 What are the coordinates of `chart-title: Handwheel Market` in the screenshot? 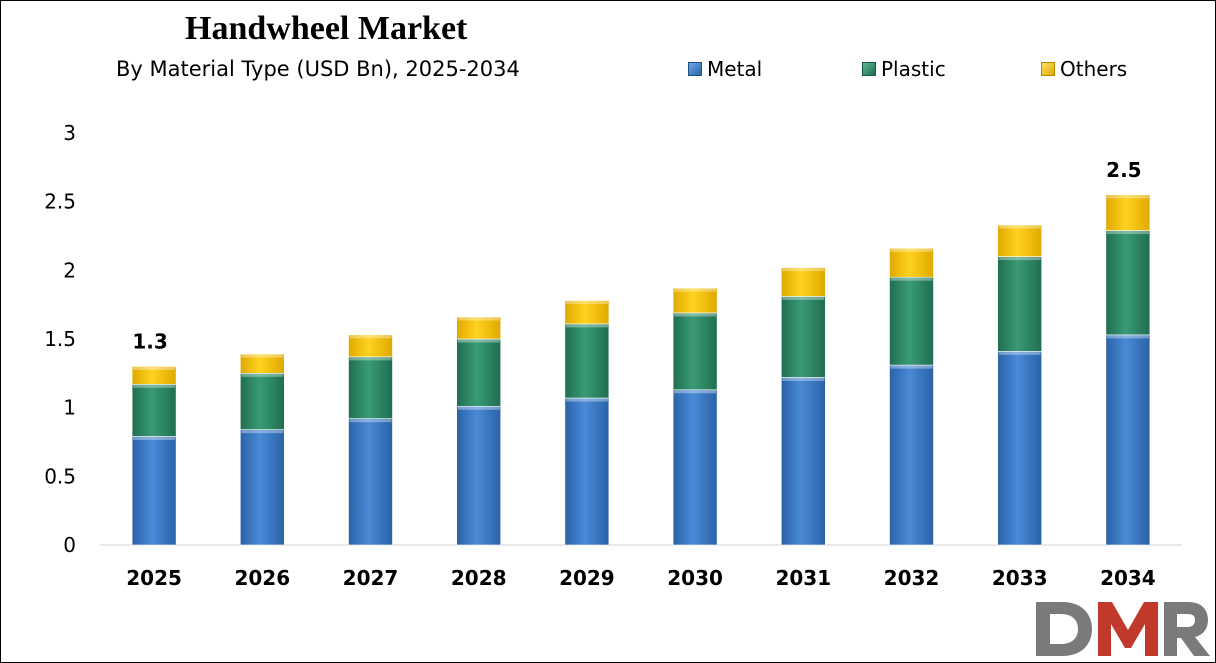 It's located at (326, 28).